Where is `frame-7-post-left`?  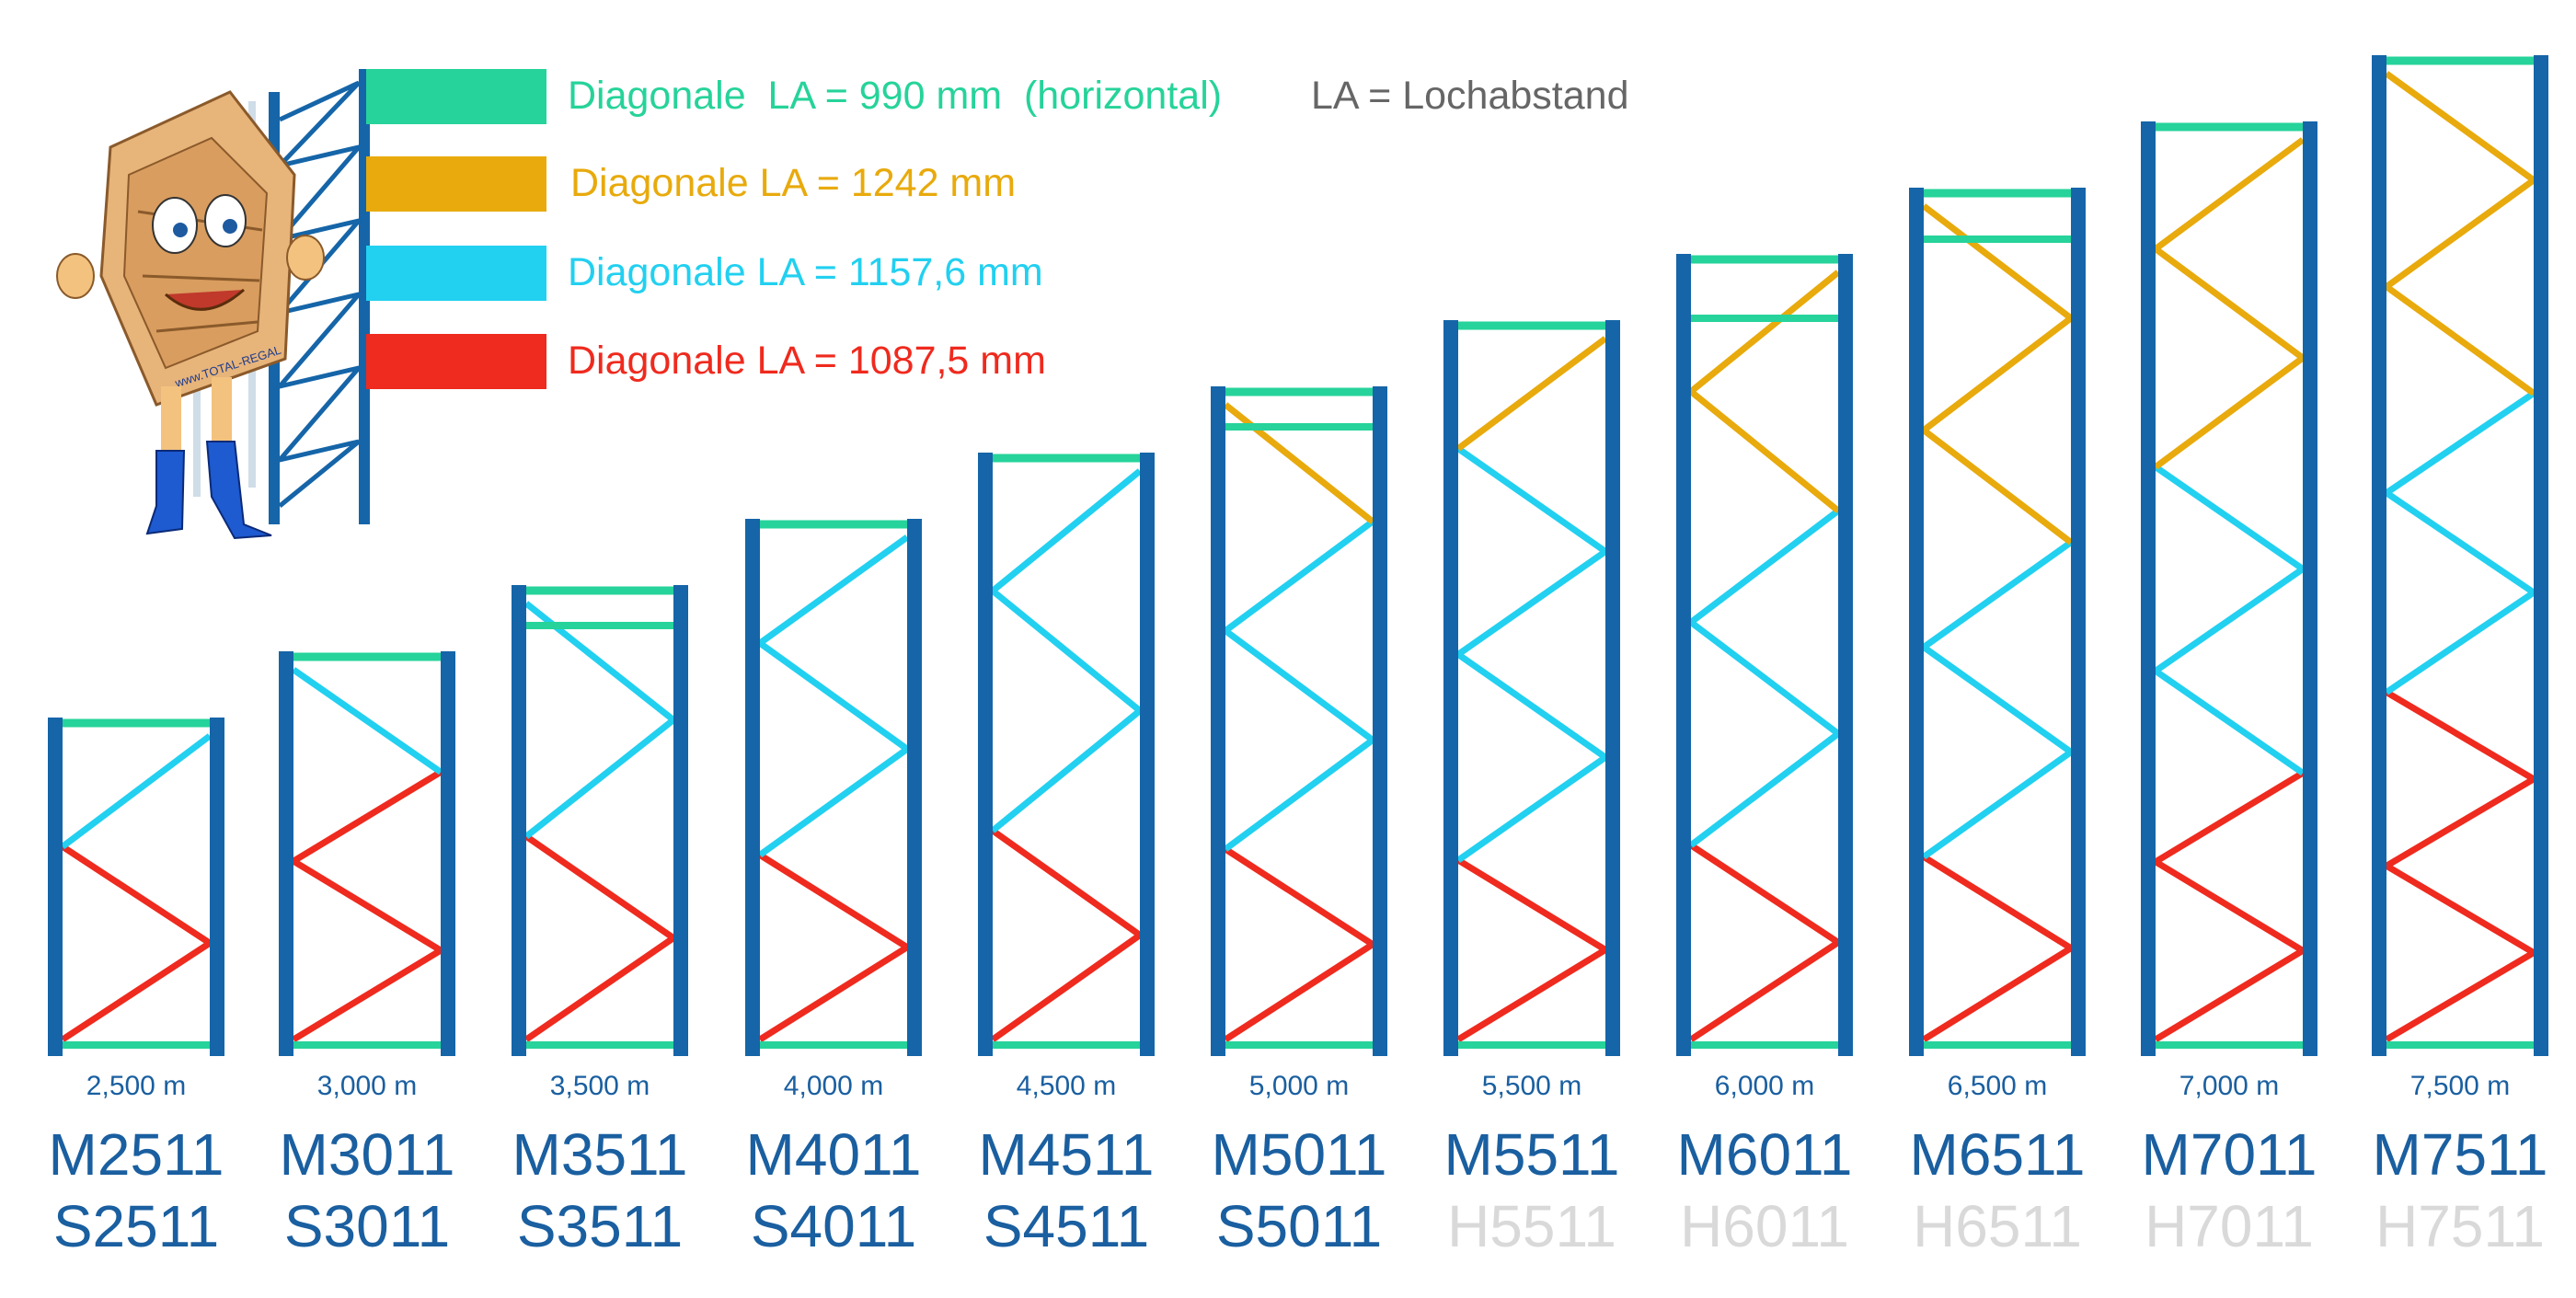 frame-7-post-left is located at coordinates (1450, 688).